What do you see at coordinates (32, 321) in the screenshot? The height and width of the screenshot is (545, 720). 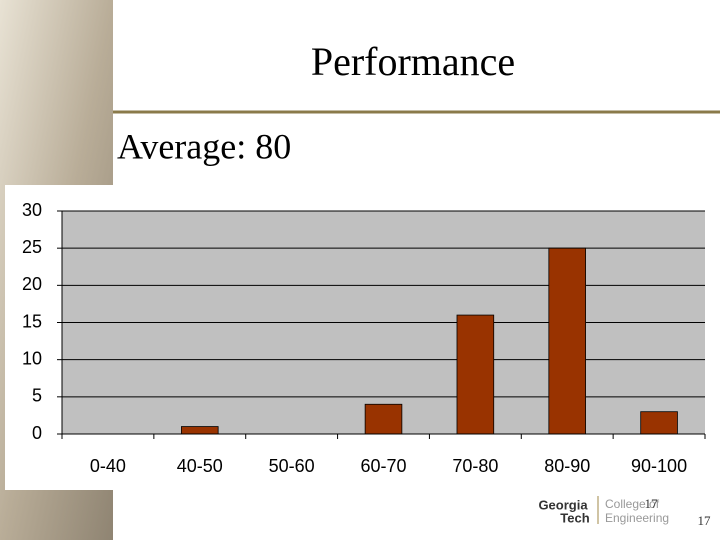 I see `y-tick-label: 15` at bounding box center [32, 321].